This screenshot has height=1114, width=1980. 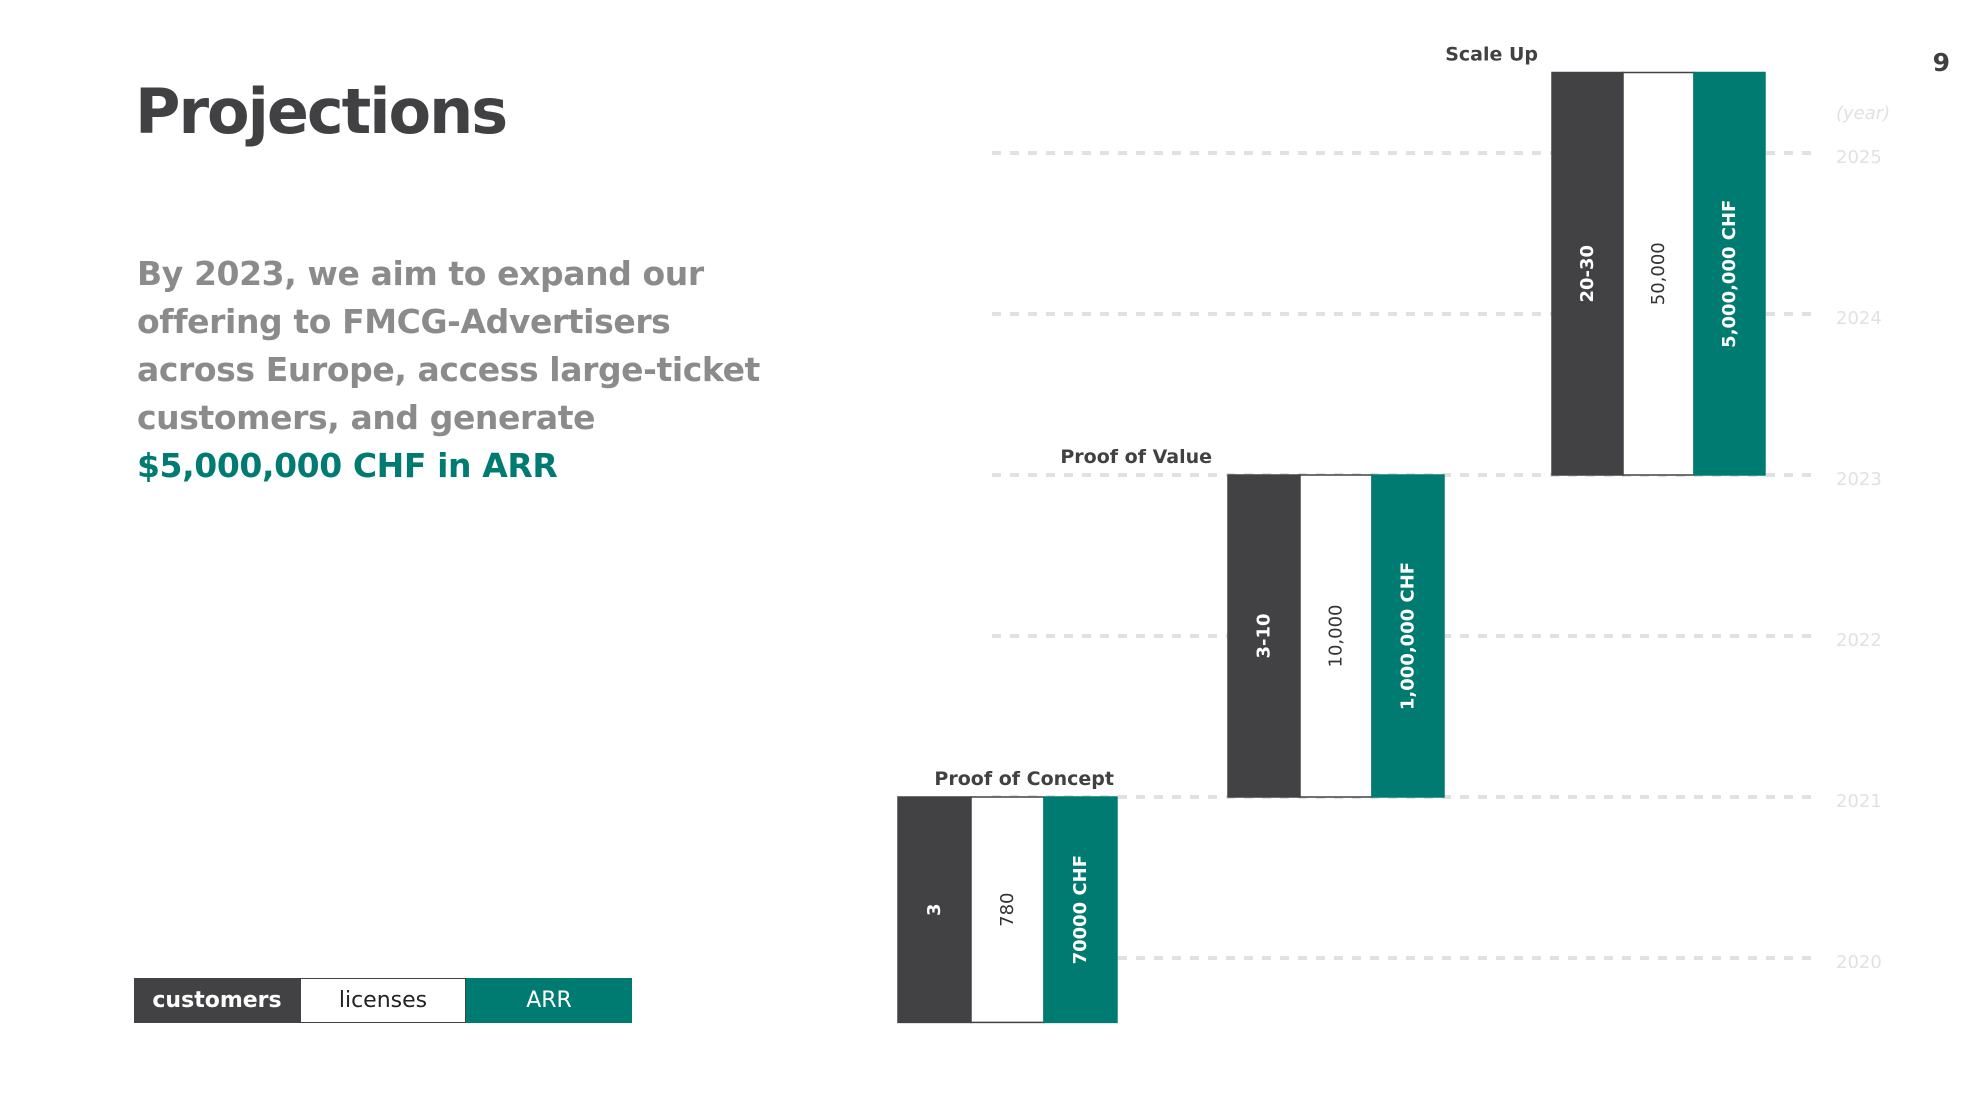 I want to click on bar-label-customers-2: 3-10, so click(x=1264, y=635).